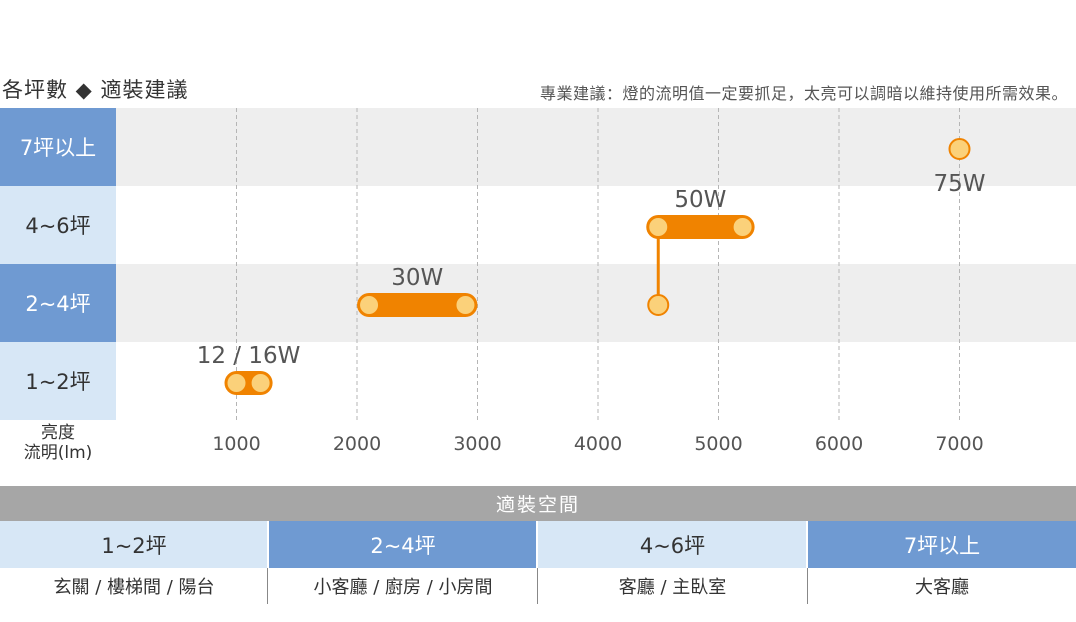 This screenshot has width=1076, height=622. What do you see at coordinates (417, 278) in the screenshot?
I see `range-label: 30W` at bounding box center [417, 278].